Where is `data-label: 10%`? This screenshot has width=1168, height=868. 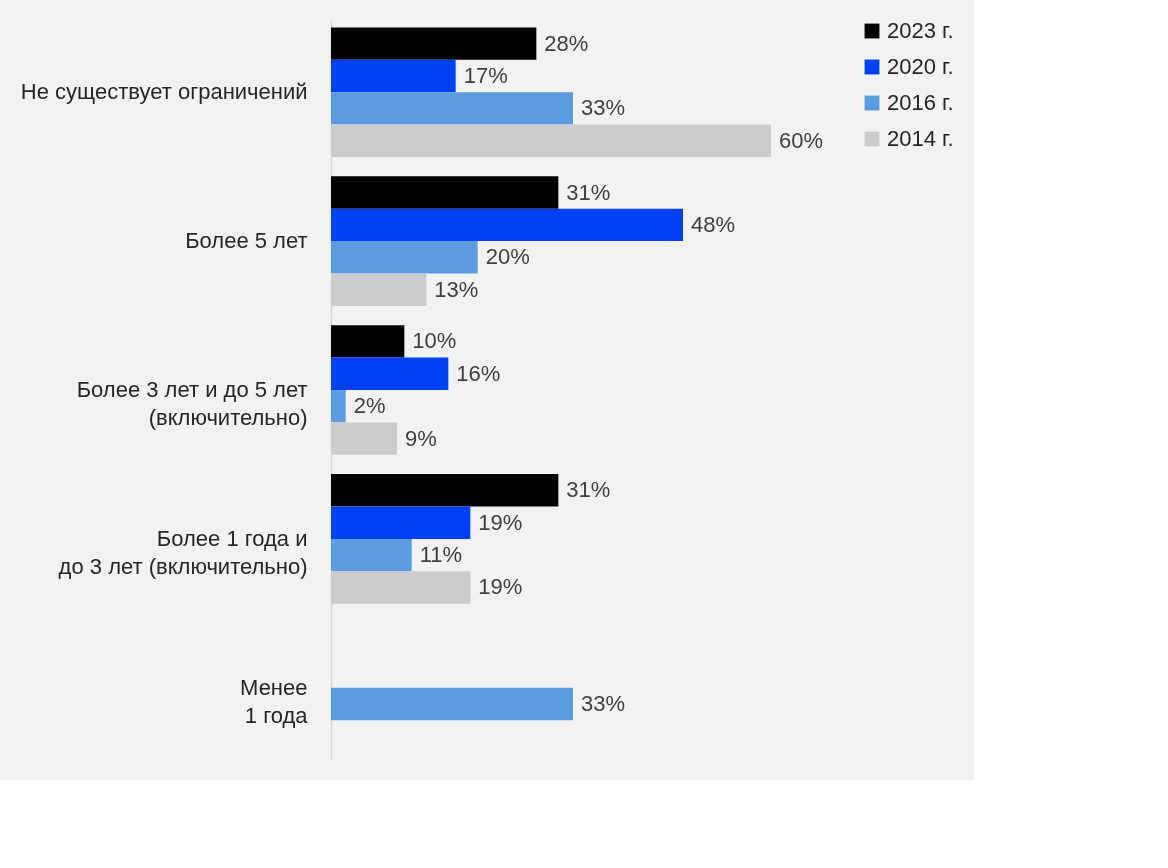 data-label: 10% is located at coordinates (434, 341).